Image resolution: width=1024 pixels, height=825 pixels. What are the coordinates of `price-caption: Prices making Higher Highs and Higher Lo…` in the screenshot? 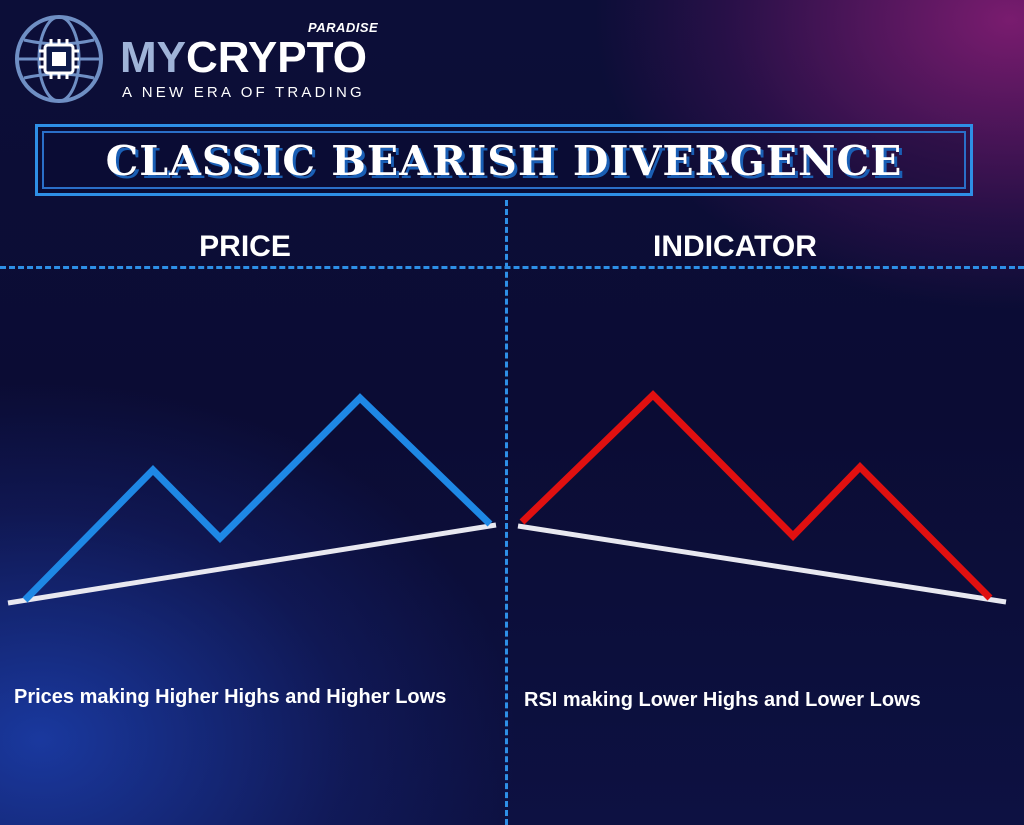 It's located at (230, 697).